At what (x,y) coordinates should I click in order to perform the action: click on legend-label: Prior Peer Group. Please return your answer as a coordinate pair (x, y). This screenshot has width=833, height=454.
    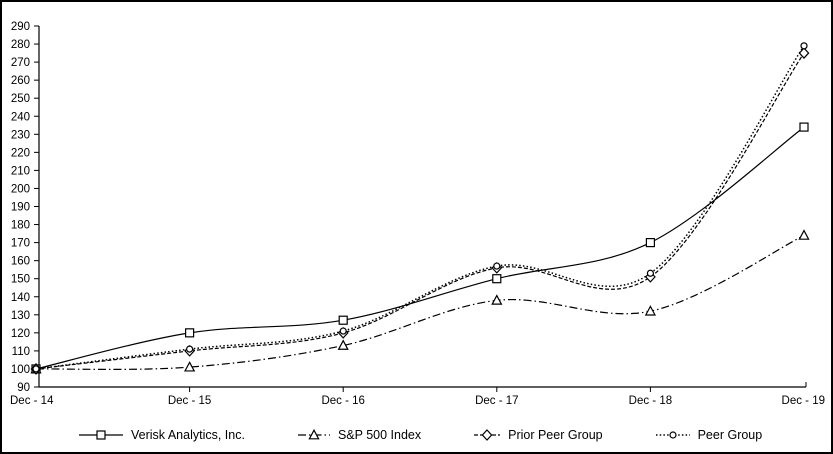
    Looking at the image, I should click on (555, 435).